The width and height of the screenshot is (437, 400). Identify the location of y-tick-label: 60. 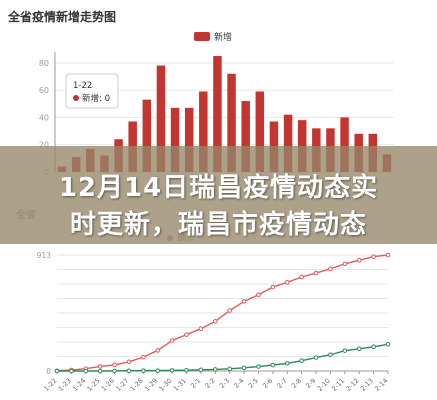
(44, 90).